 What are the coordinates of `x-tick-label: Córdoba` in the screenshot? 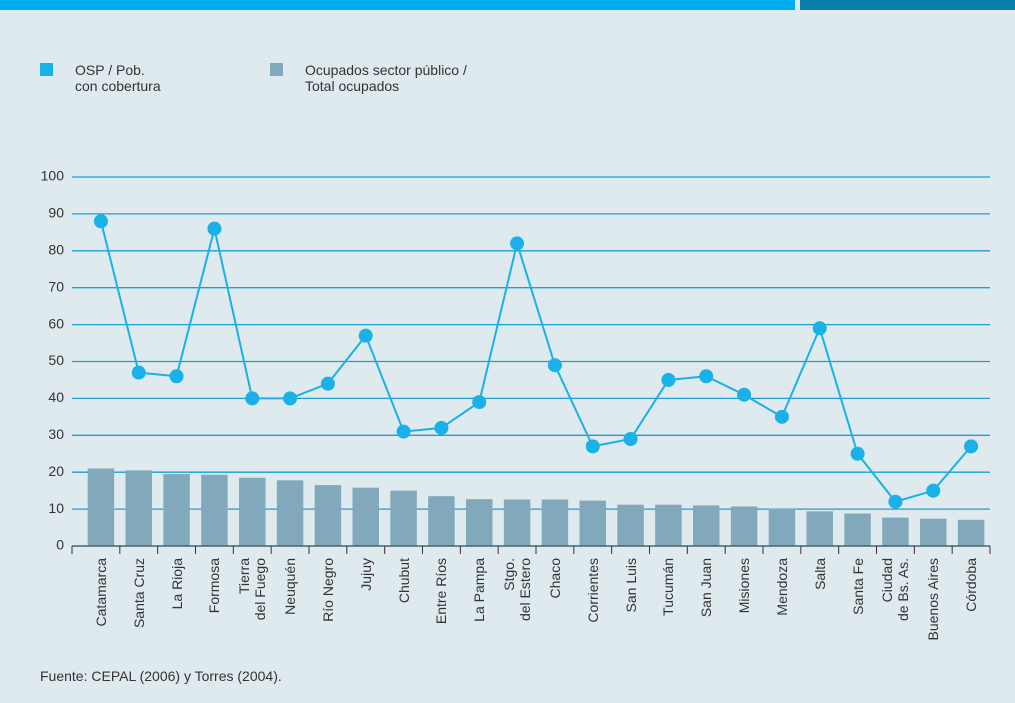 It's located at (971, 585).